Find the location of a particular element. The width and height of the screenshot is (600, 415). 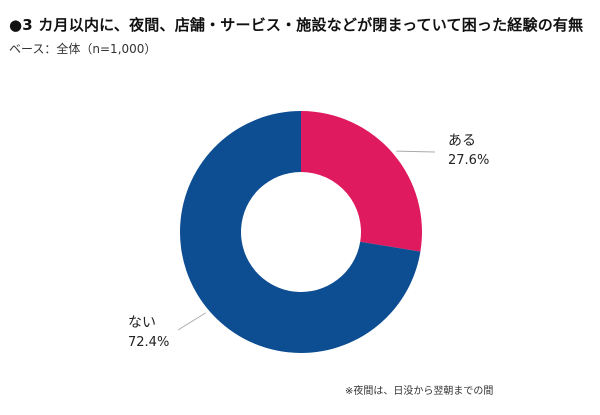

leader-line-aru is located at coordinates (416, 151).